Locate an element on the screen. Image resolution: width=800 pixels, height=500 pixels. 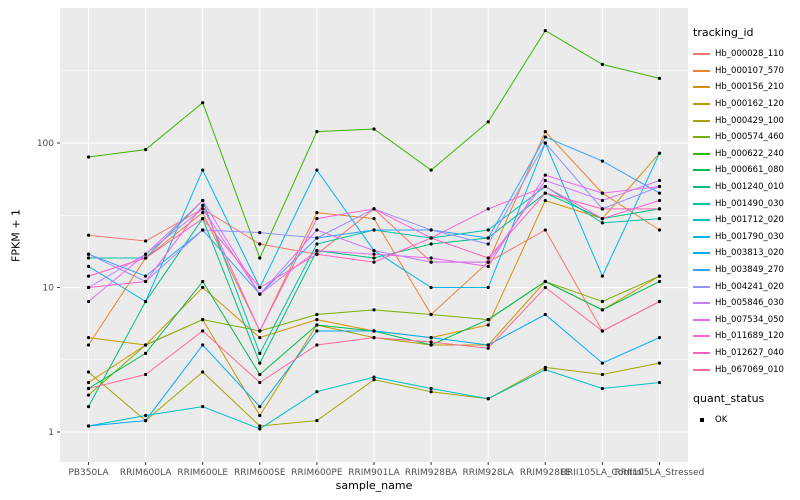
x-tick-label: RRII105LA_Stressed is located at coordinates (660, 473).